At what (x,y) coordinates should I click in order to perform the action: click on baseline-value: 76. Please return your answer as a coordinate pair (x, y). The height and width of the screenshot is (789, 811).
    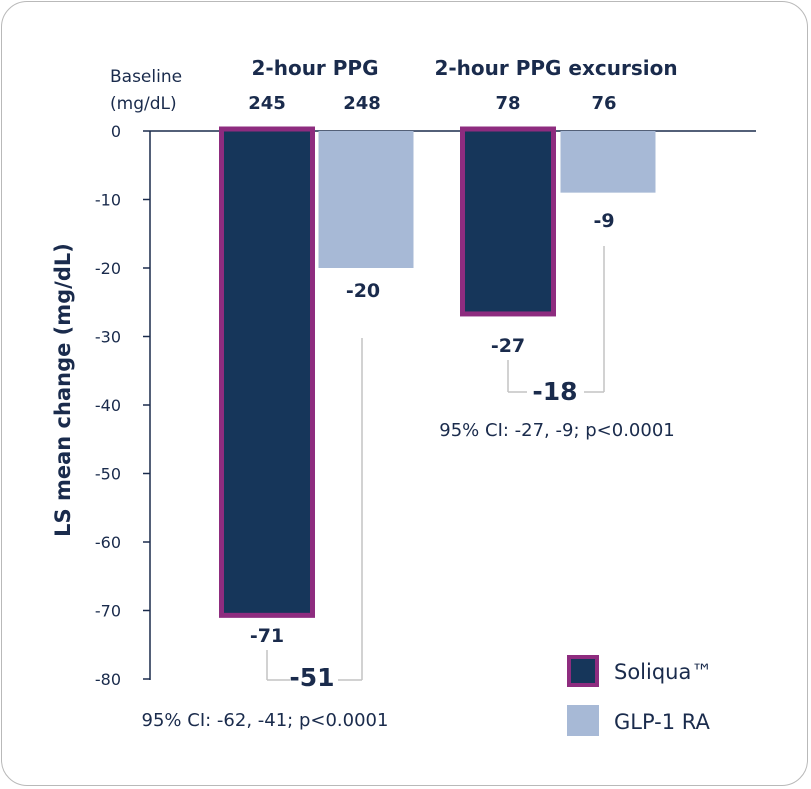
    Looking at the image, I should click on (603, 103).